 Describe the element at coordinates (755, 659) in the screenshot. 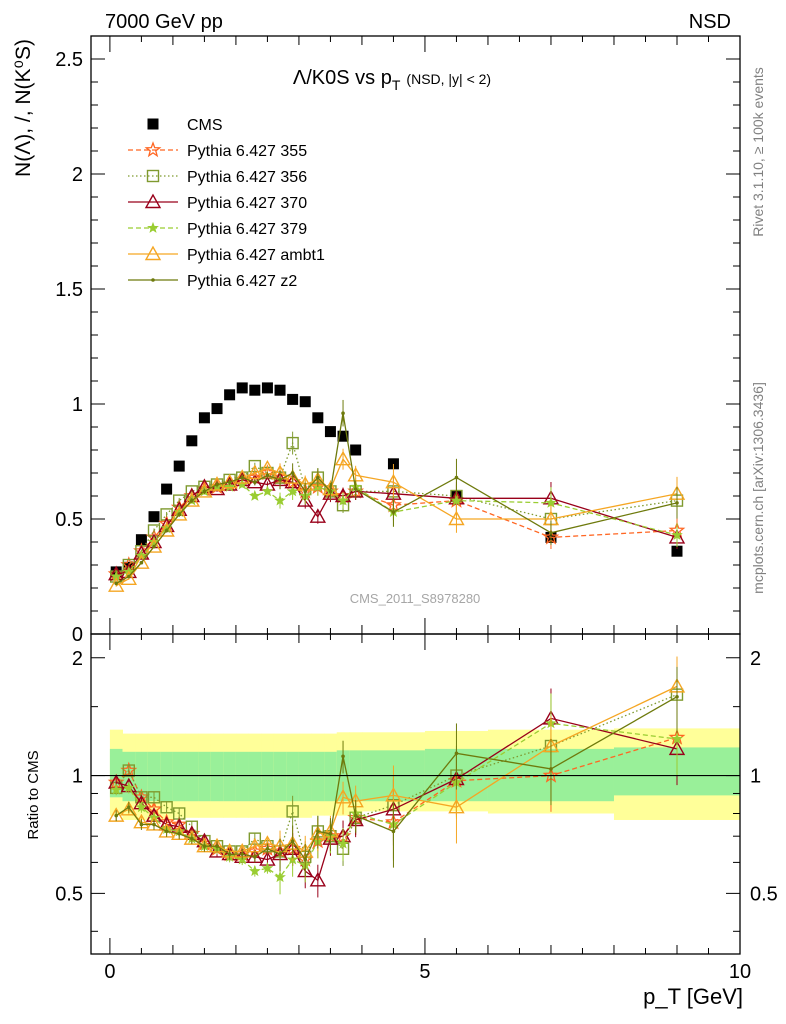

I see `ratio-ytick-label-right: 2` at that location.